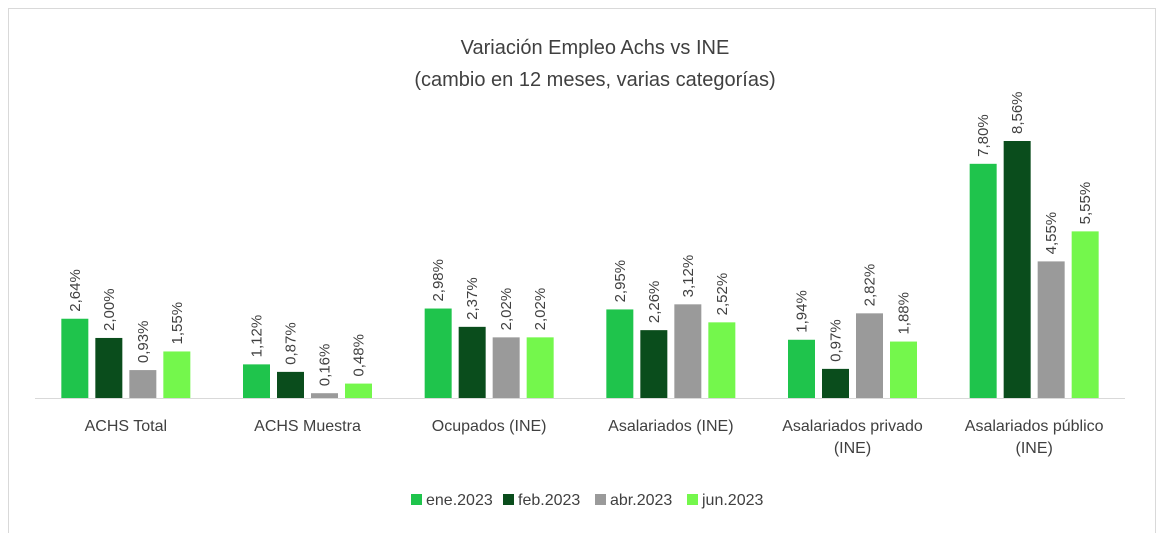  What do you see at coordinates (143, 342) in the screenshot?
I see `data-label: 0,93%` at bounding box center [143, 342].